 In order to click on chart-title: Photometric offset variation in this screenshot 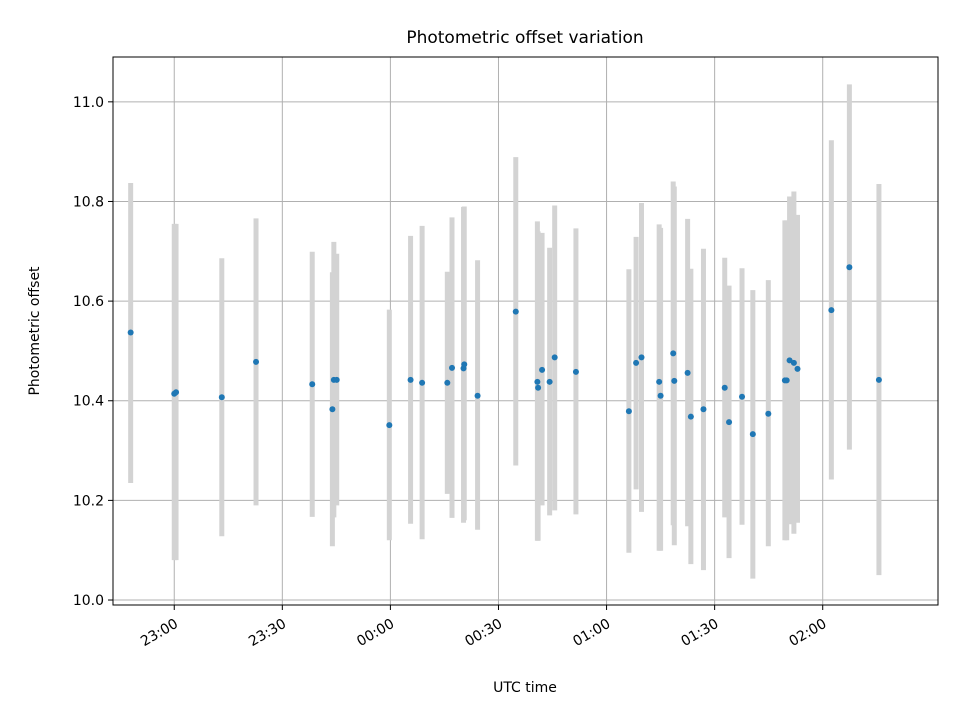, I will do `click(524, 38)`.